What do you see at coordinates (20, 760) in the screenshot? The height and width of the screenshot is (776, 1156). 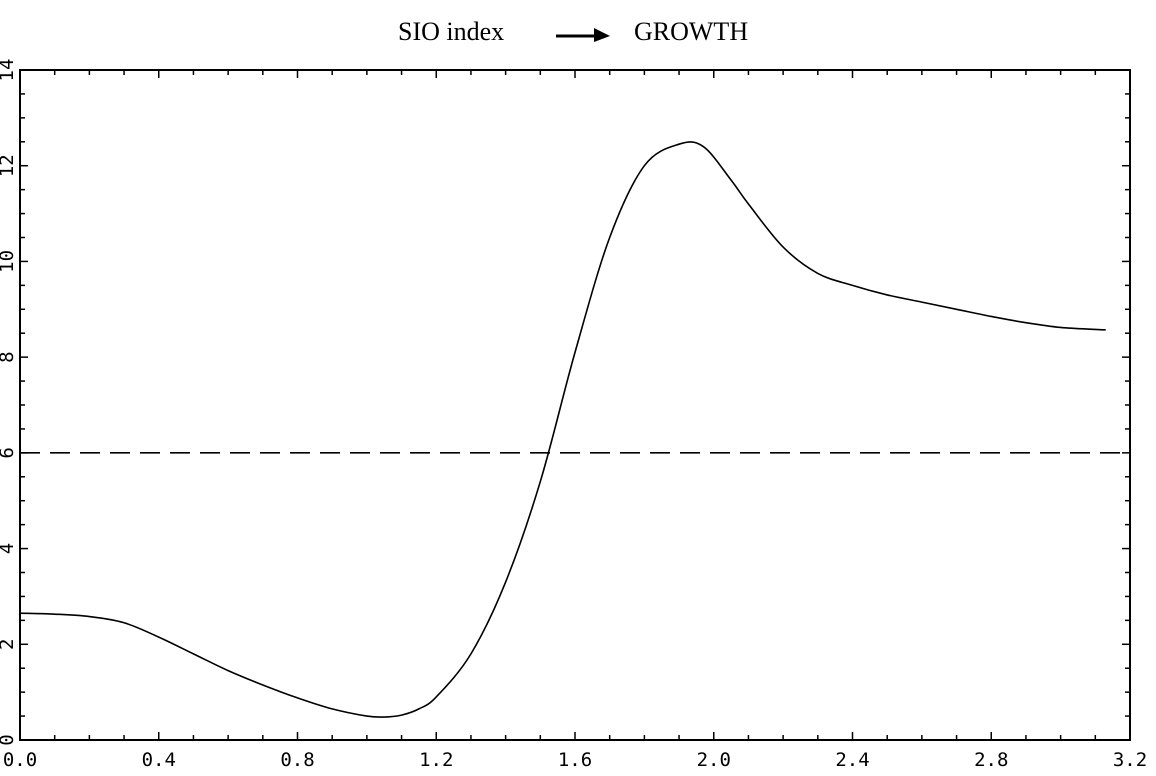 I see `x-tick-label: 0.0` at bounding box center [20, 760].